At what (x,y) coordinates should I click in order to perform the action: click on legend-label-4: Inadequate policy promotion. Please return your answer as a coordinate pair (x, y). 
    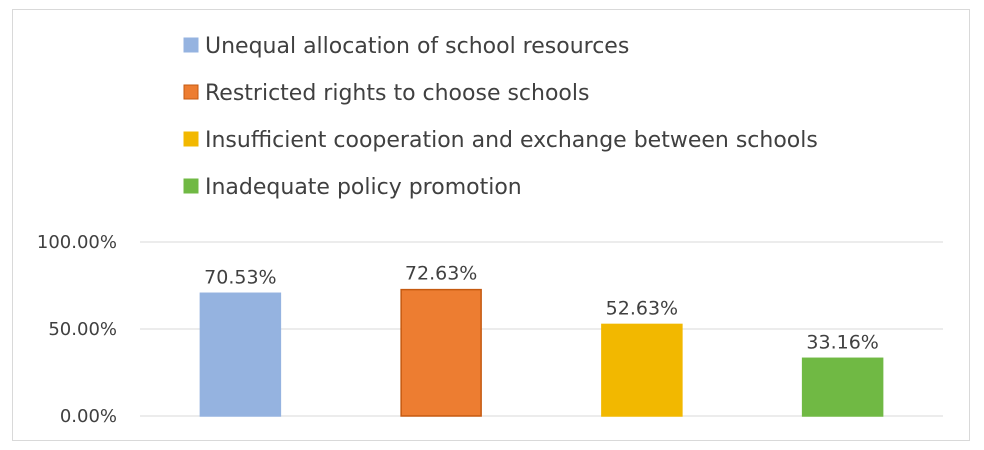
    Looking at the image, I should click on (363, 187).